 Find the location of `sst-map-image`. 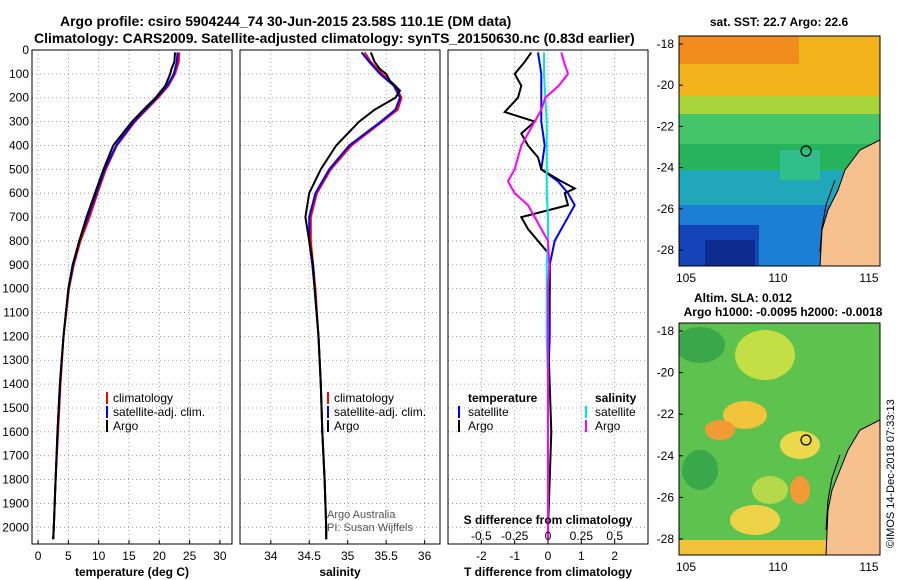

sst-map-image is located at coordinates (779, 151).